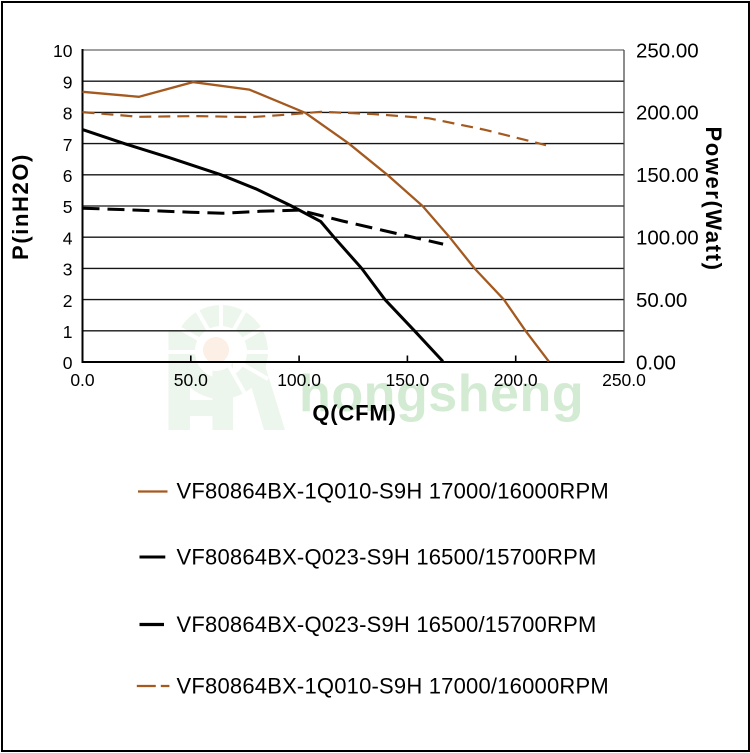 The height and width of the screenshot is (753, 750). What do you see at coordinates (667, 50) in the screenshot?
I see `svg-text: 250.00` at bounding box center [667, 50].